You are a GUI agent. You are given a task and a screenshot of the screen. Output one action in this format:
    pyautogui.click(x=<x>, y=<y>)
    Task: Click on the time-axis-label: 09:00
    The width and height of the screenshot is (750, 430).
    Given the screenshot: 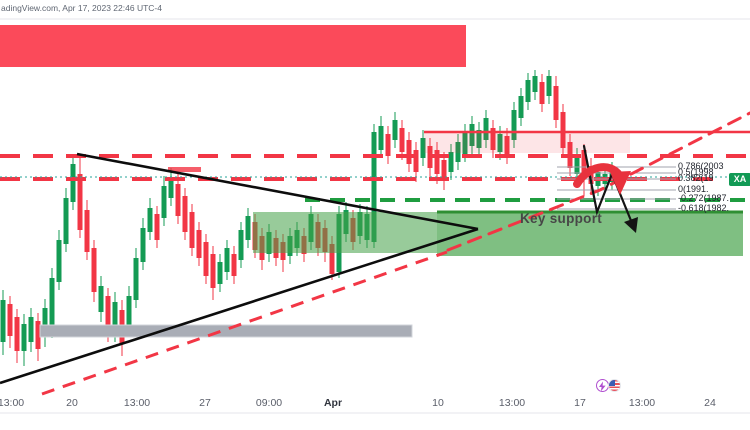 What is the action you would take?
    pyautogui.click(x=269, y=403)
    